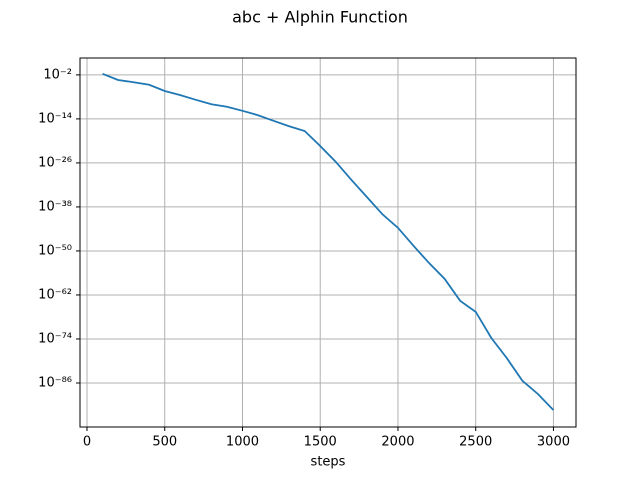  I want to click on y-tick-label: 10⁻¹⁴, so click(55, 118).